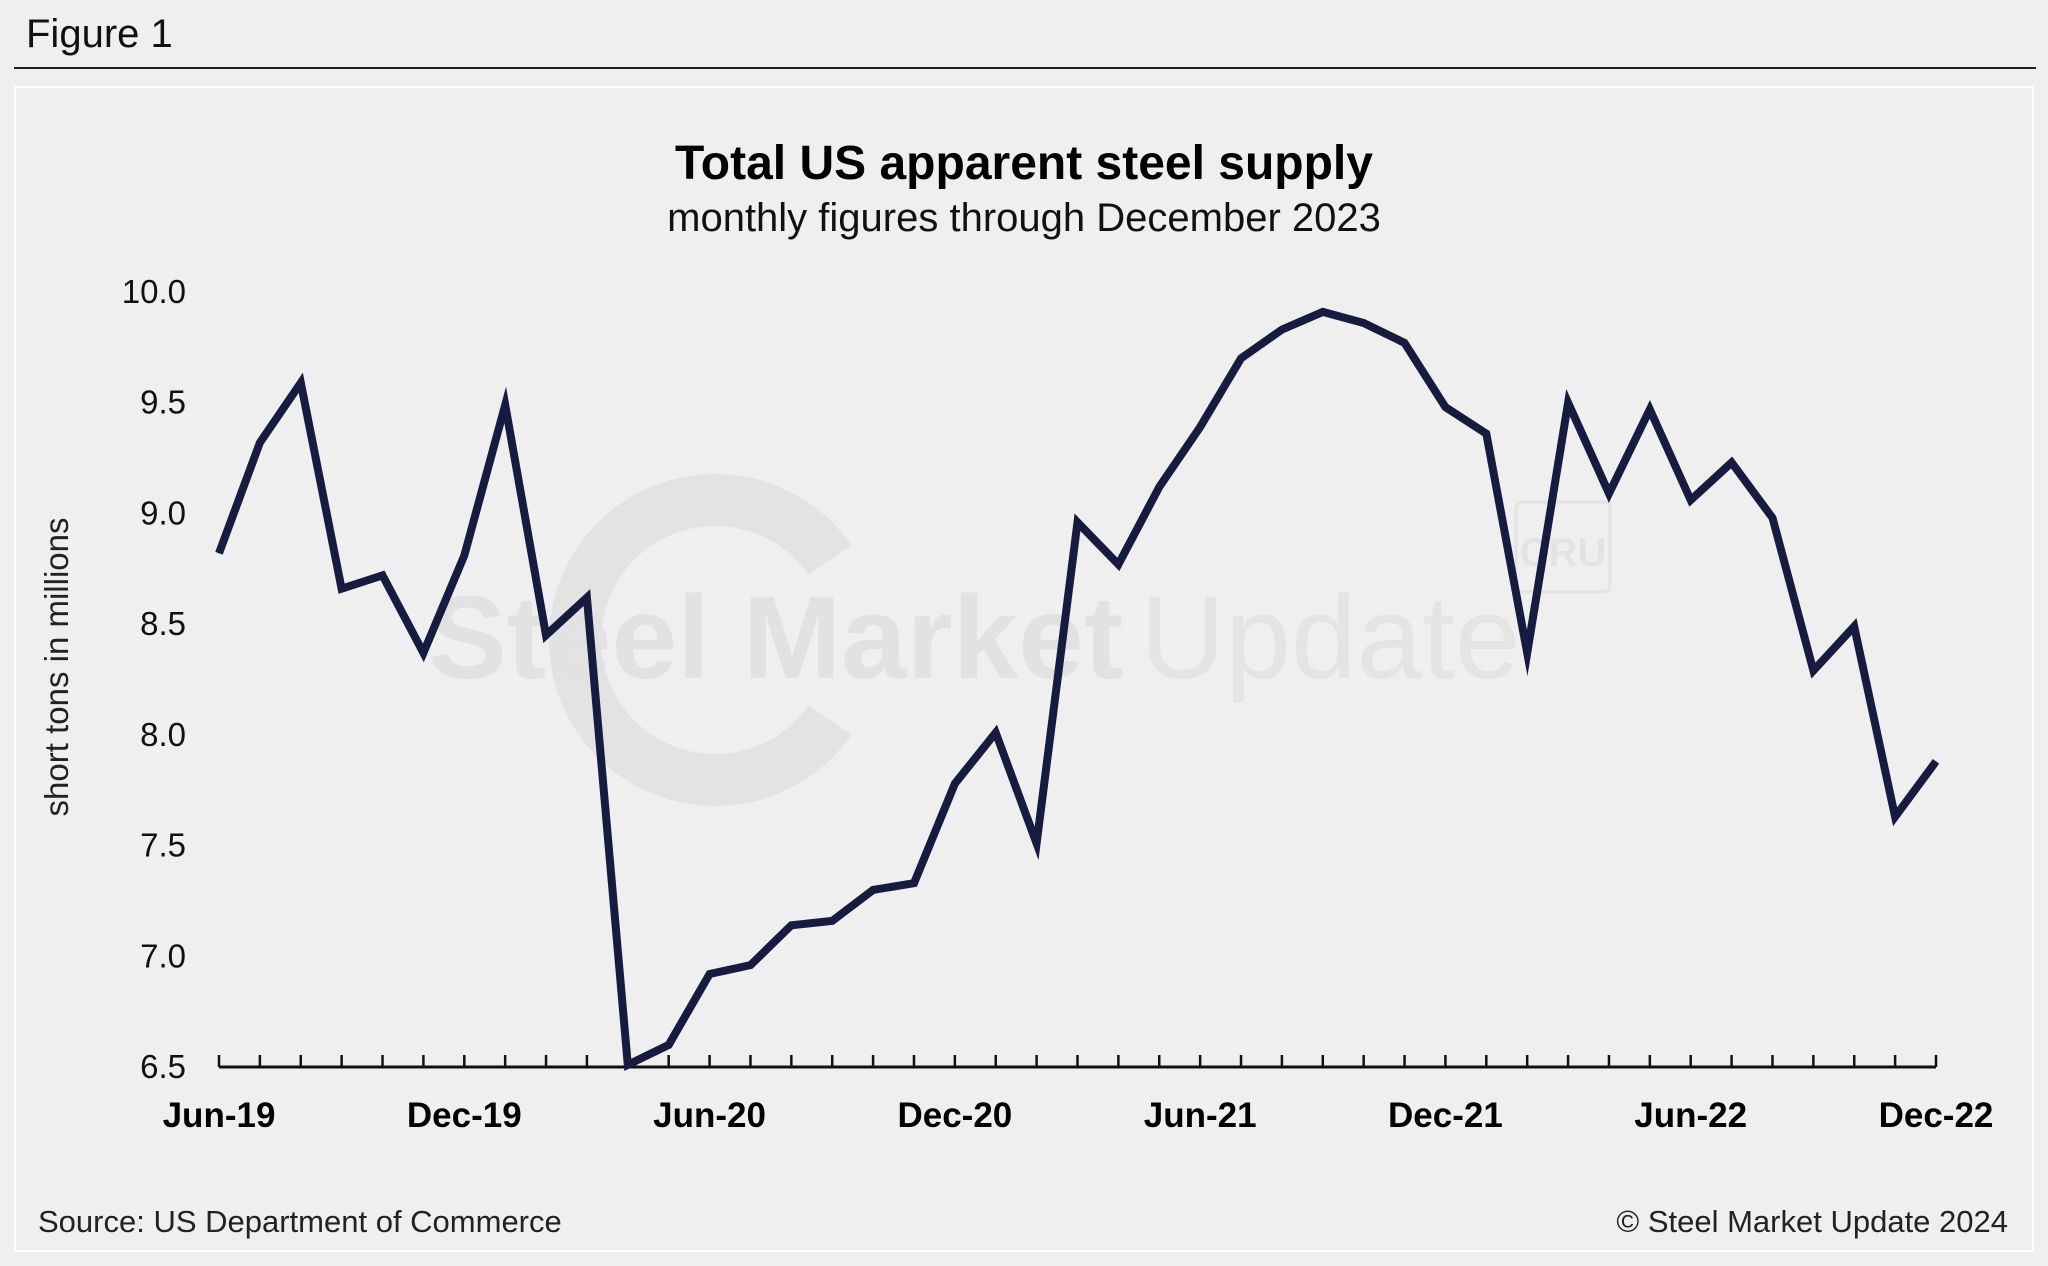 This screenshot has width=2048, height=1266. What do you see at coordinates (709, 1115) in the screenshot?
I see `x-tick-label: Jun-20` at bounding box center [709, 1115].